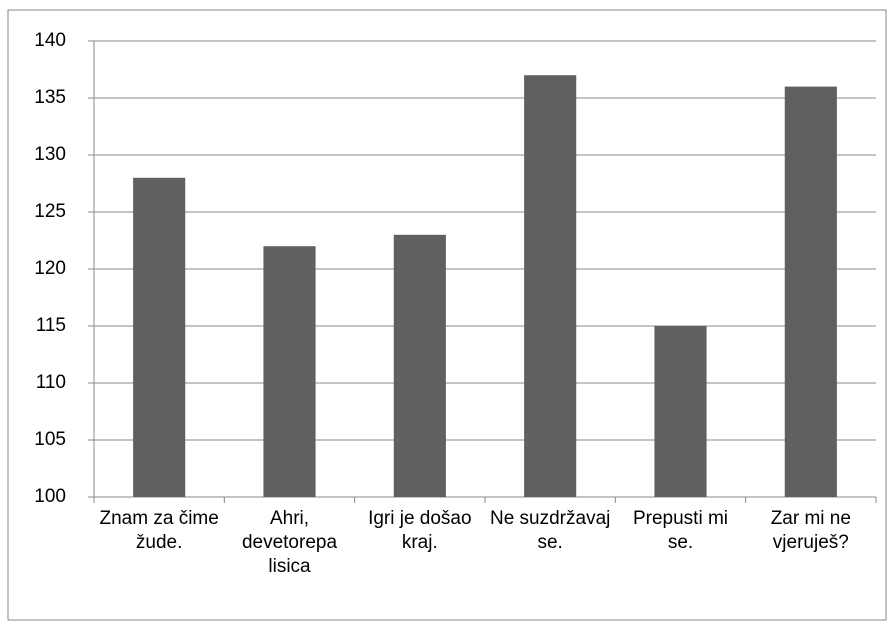 This screenshot has width=894, height=624. I want to click on x-tick-label: Igri je došao kraj., so click(420, 530).